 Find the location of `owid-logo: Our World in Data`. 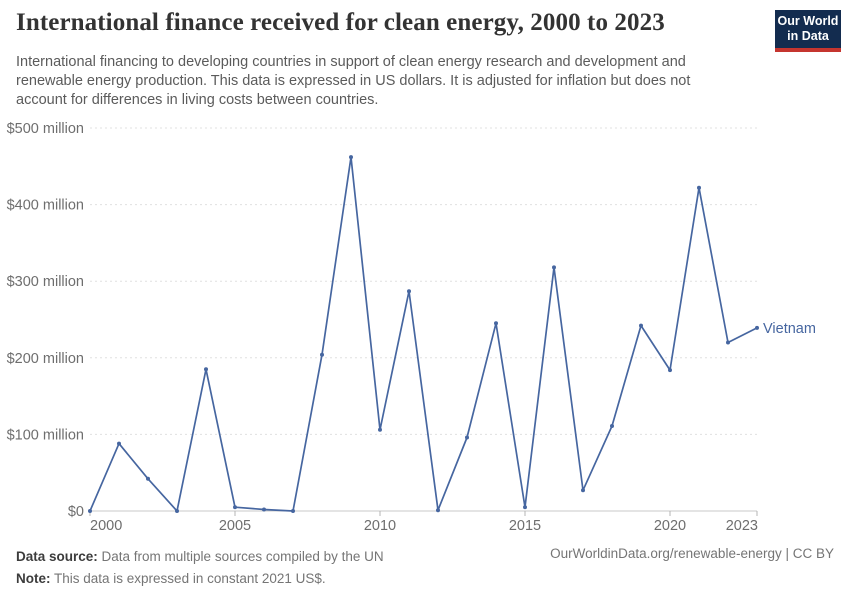

owid-logo: Our World in Data is located at coordinates (808, 31).